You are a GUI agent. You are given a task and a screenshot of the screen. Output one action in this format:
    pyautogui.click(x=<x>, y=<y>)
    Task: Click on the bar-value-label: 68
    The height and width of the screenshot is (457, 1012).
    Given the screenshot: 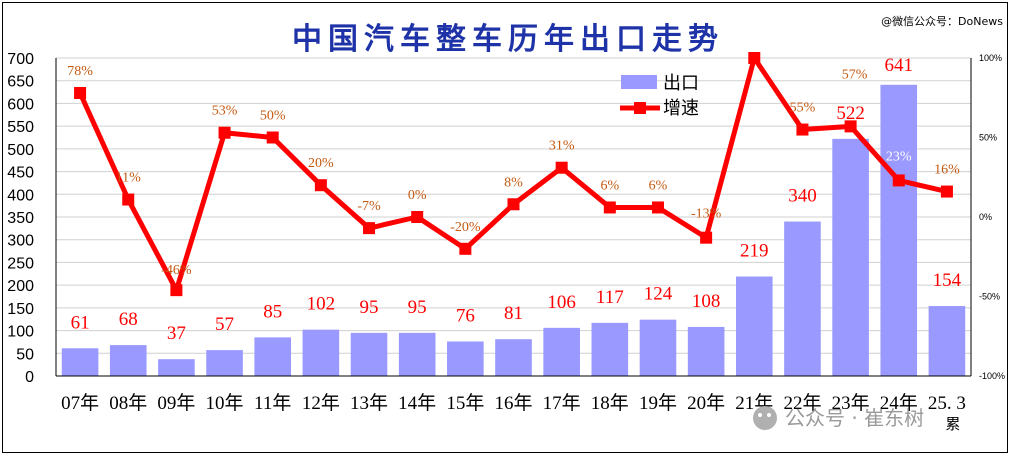 What is the action you would take?
    pyautogui.click(x=128, y=319)
    